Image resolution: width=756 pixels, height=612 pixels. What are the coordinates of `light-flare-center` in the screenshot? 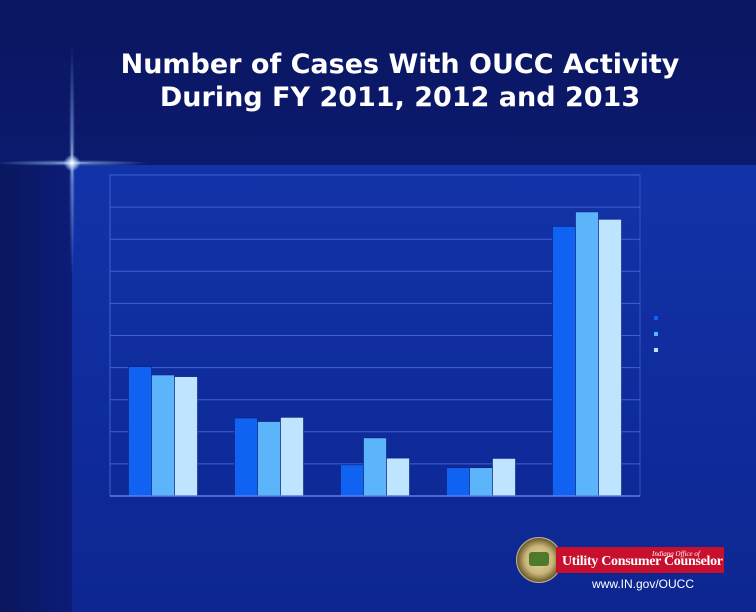 It's located at (72, 163).